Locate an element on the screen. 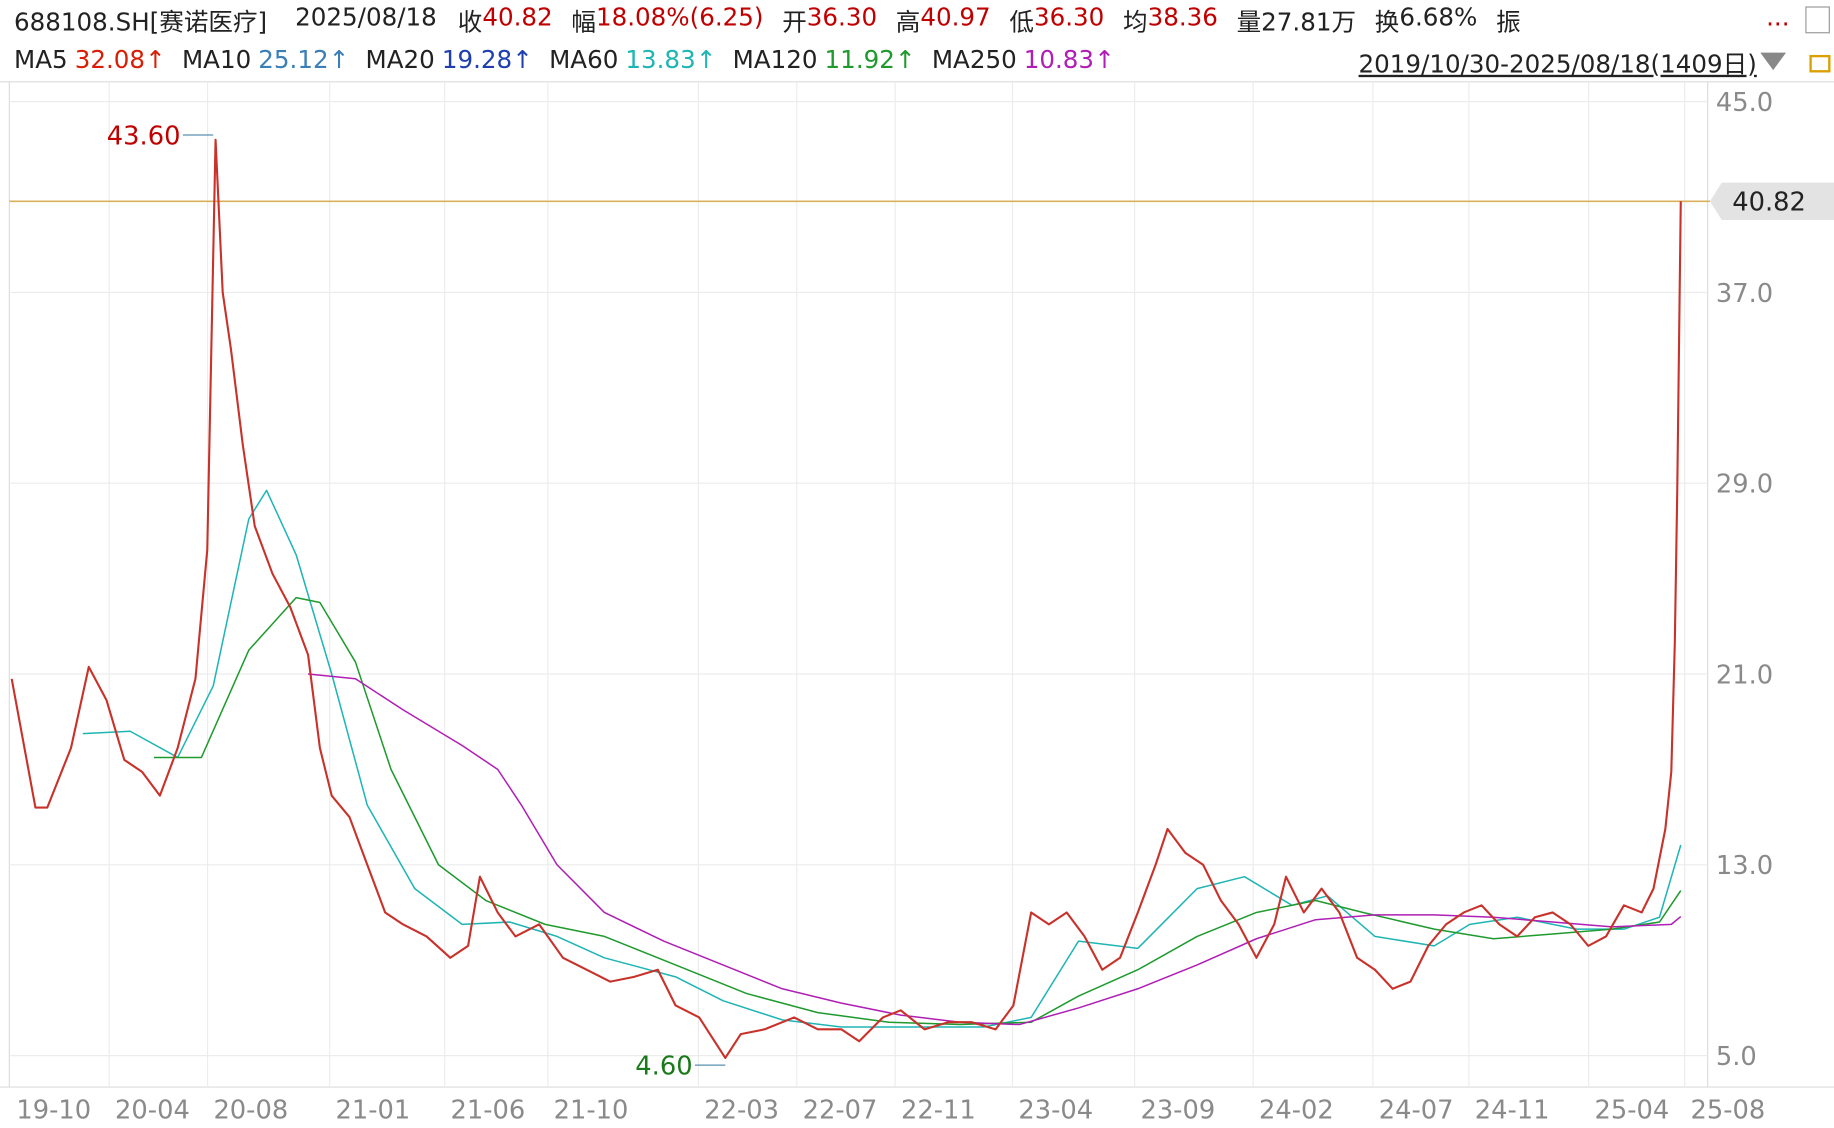 Image resolution: width=1834 pixels, height=1128 pixels. x-tick-label: 22-03 is located at coordinates (741, 1111).